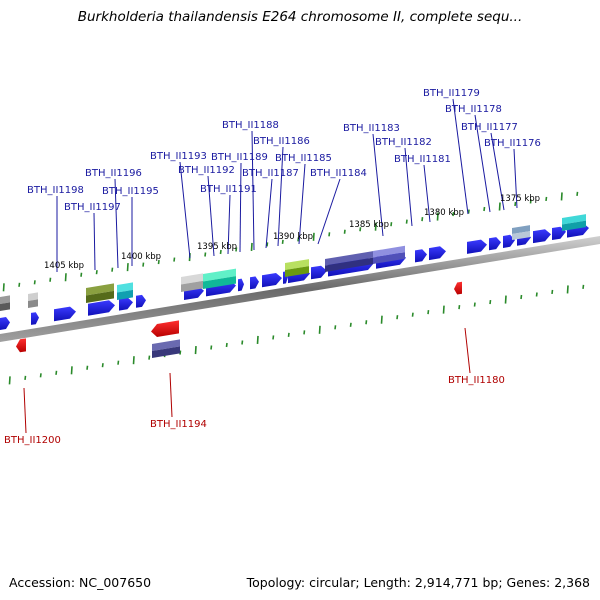 The height and width of the screenshot is (600, 600). What do you see at coordinates (239, 157) in the screenshot?
I see `gene-label-forward: BTH_II1189` at bounding box center [239, 157].